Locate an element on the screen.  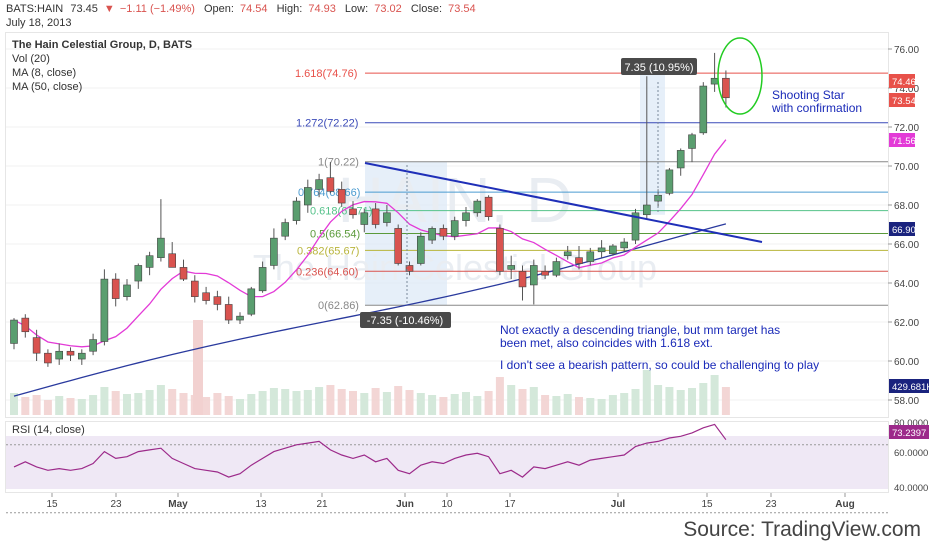
open-label: Open: is located at coordinates (219, 9).